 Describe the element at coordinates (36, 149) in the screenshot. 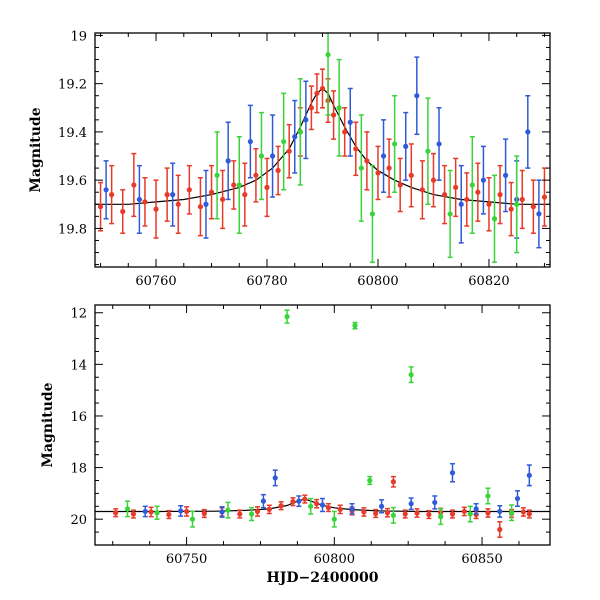

I see `y-axis-label: Magnitude` at that location.